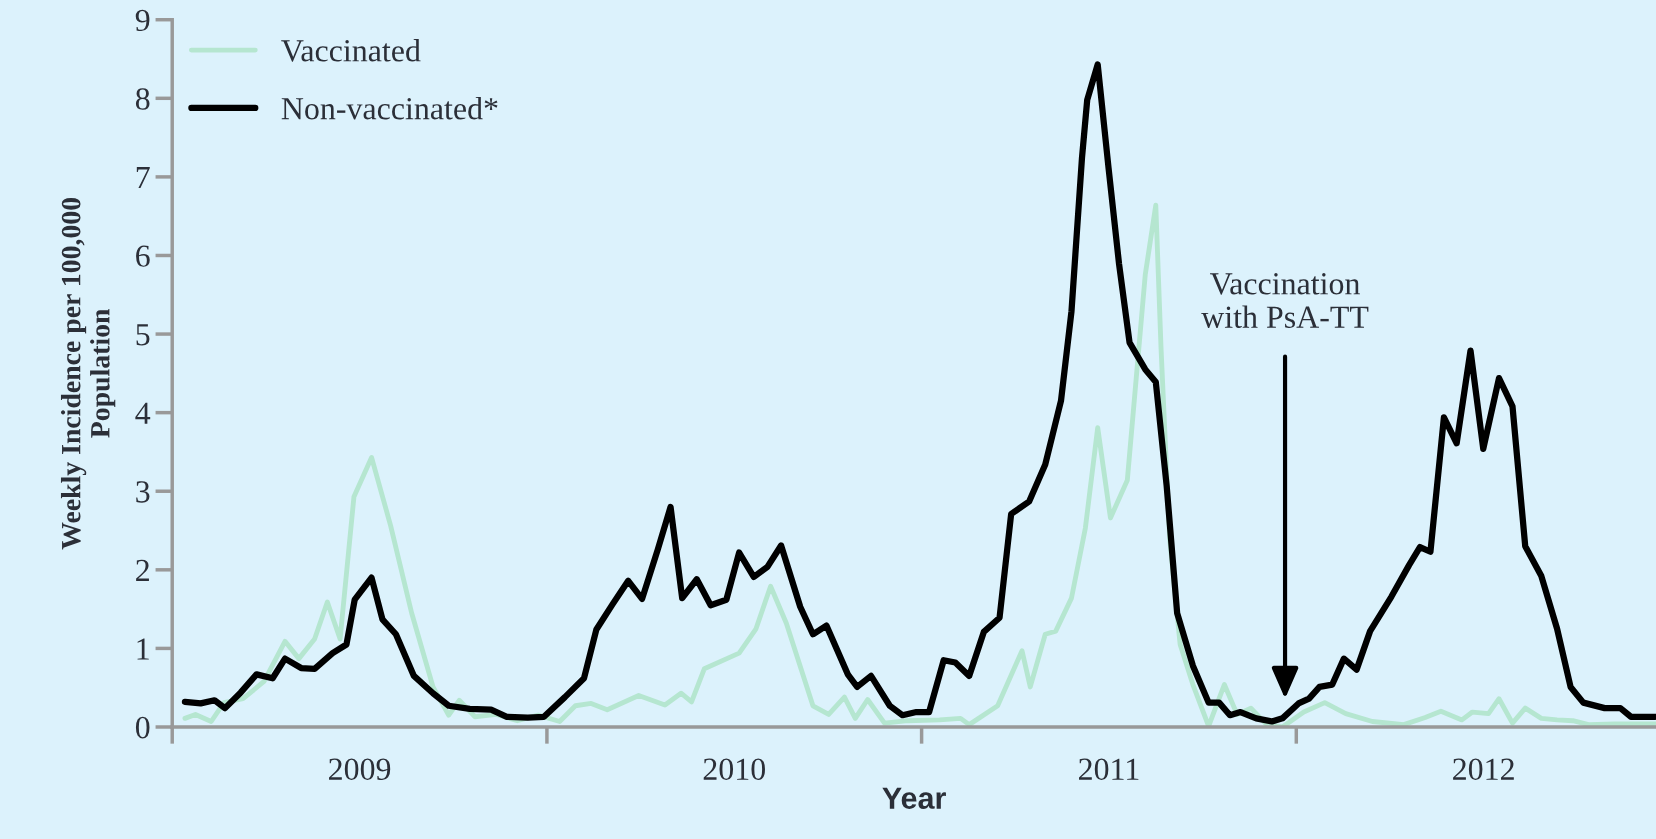  I want to click on x-axis-title: Year, so click(914, 798).